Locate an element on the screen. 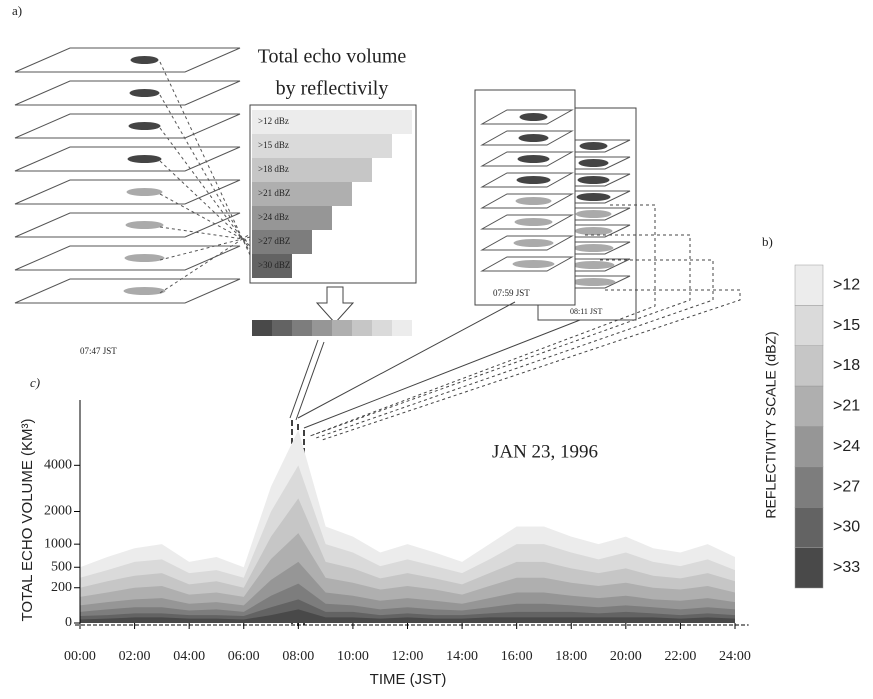 The width and height of the screenshot is (873, 699). panel-a-title: by reflectivily is located at coordinates (332, 89).